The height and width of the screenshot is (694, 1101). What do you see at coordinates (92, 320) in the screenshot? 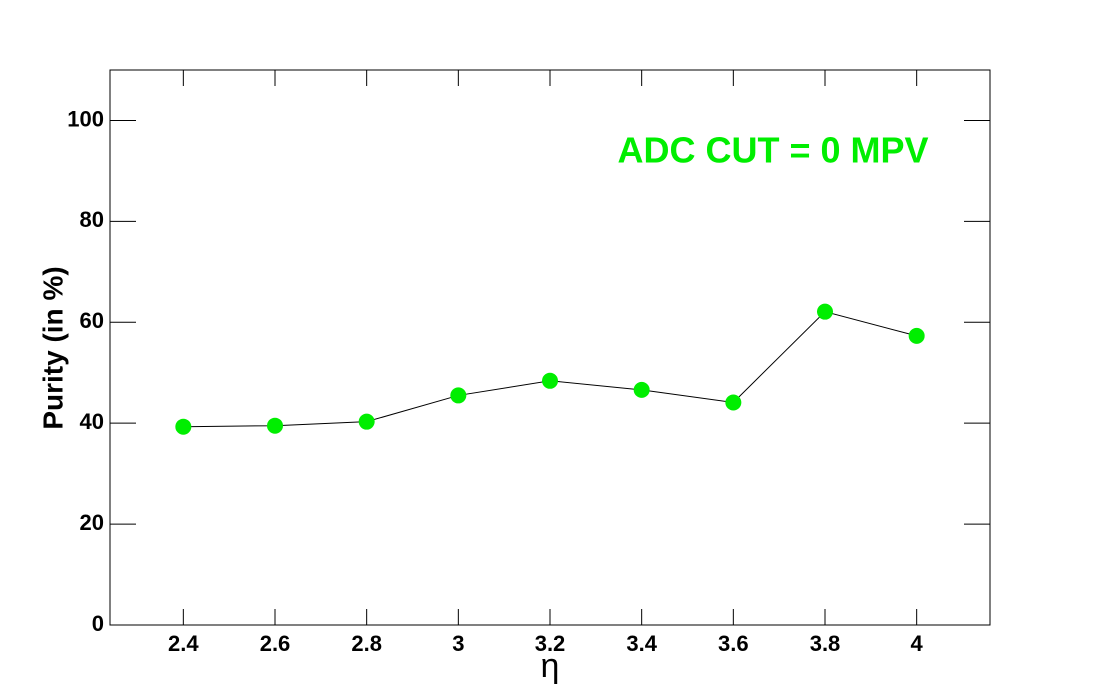
I see `y-tick-label: 60` at bounding box center [92, 320].